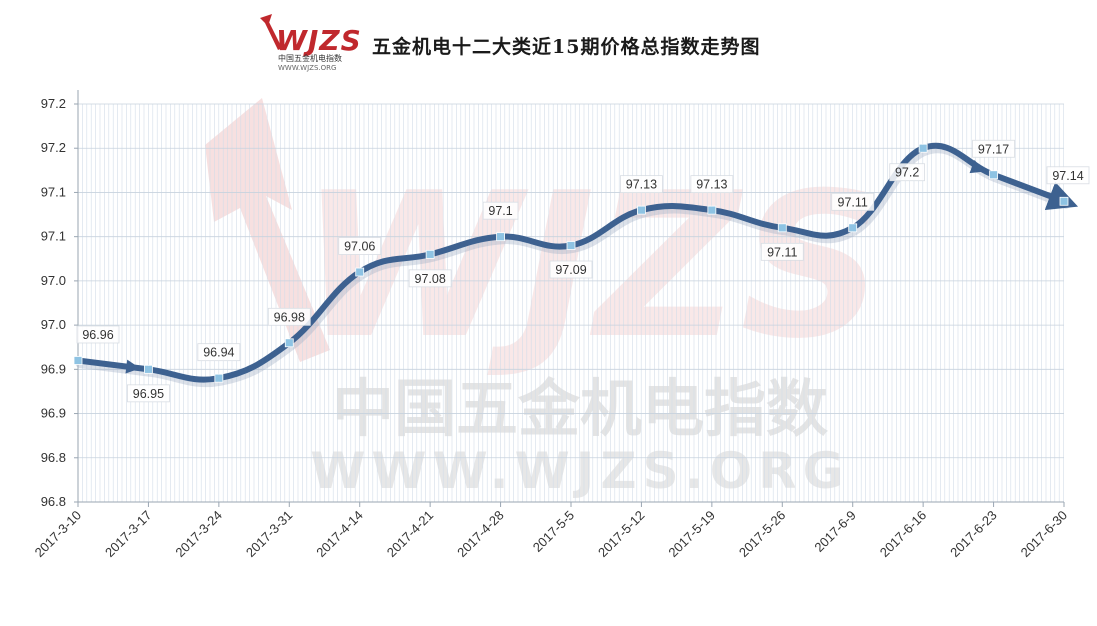  I want to click on watermark-chinese-text: 中国五金机电指数, so click(580, 408).